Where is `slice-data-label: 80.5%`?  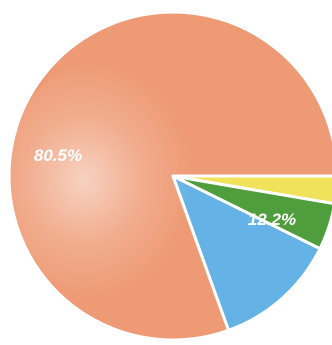 slice-data-label: 80.5% is located at coordinates (58, 155).